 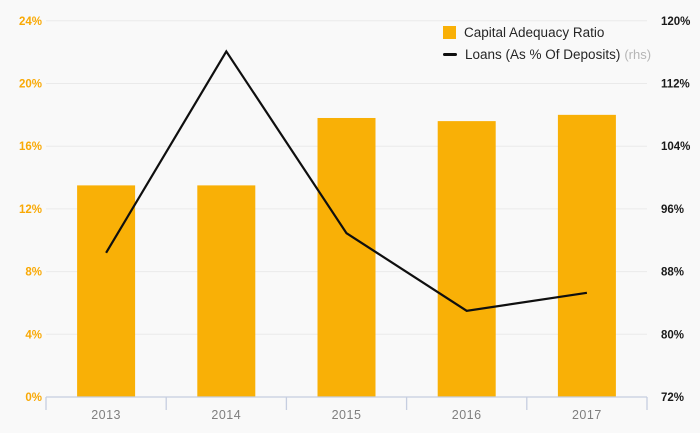 I want to click on legend-bar-swatch-icon, so click(x=449, y=32).